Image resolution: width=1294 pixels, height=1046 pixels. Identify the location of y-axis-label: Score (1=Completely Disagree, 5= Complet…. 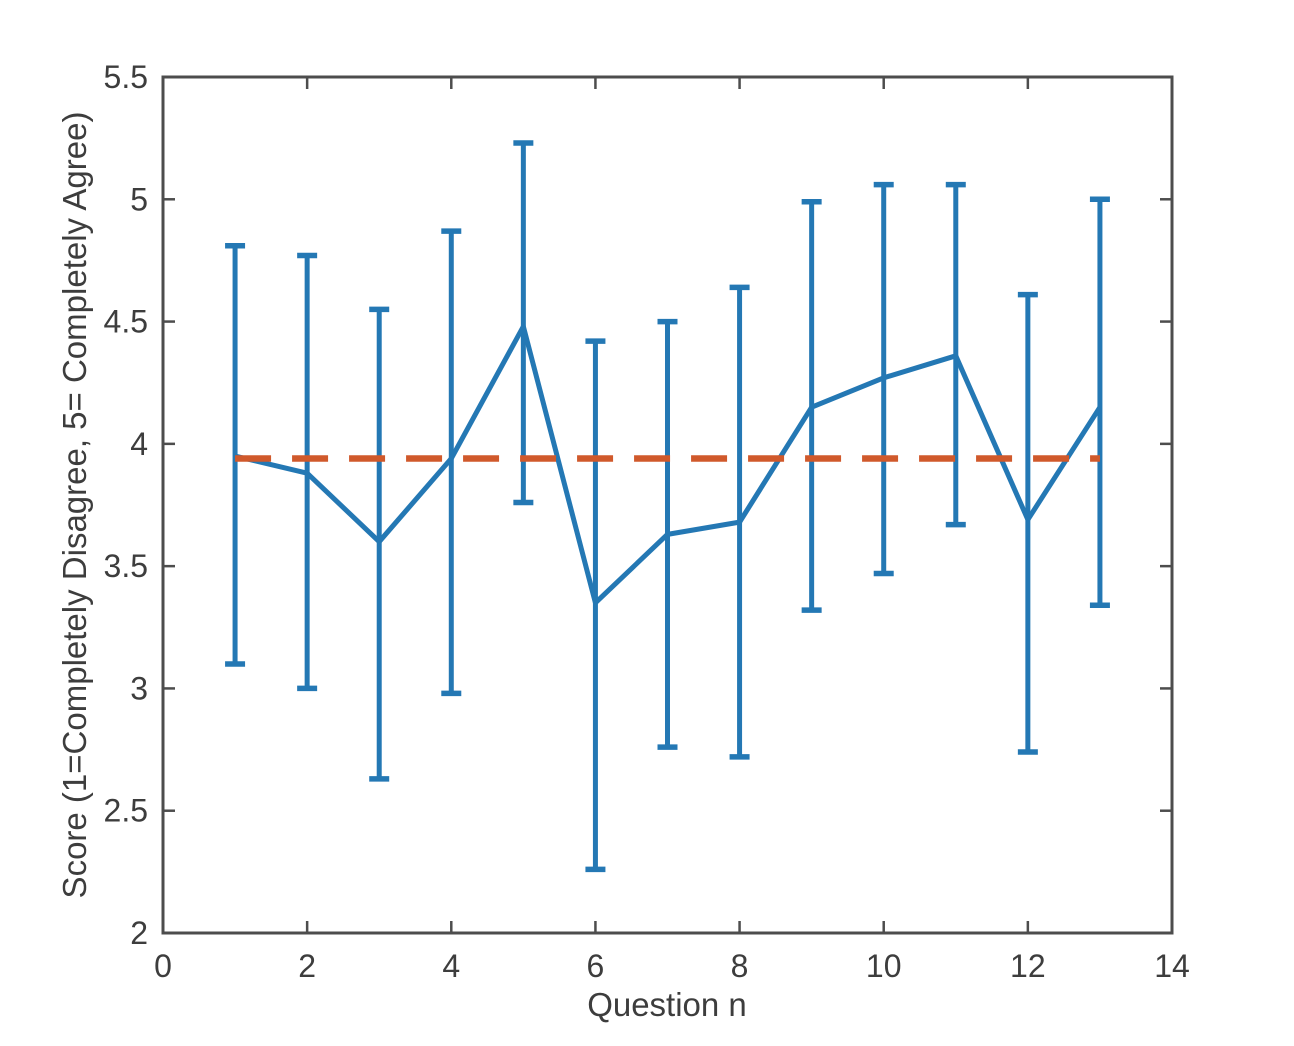
(74, 505).